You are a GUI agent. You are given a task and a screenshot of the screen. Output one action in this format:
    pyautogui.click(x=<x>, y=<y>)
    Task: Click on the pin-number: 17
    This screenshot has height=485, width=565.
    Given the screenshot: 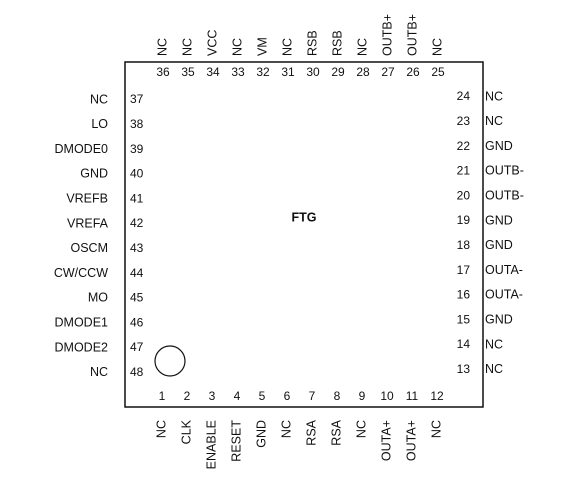 What is the action you would take?
    pyautogui.click(x=464, y=270)
    